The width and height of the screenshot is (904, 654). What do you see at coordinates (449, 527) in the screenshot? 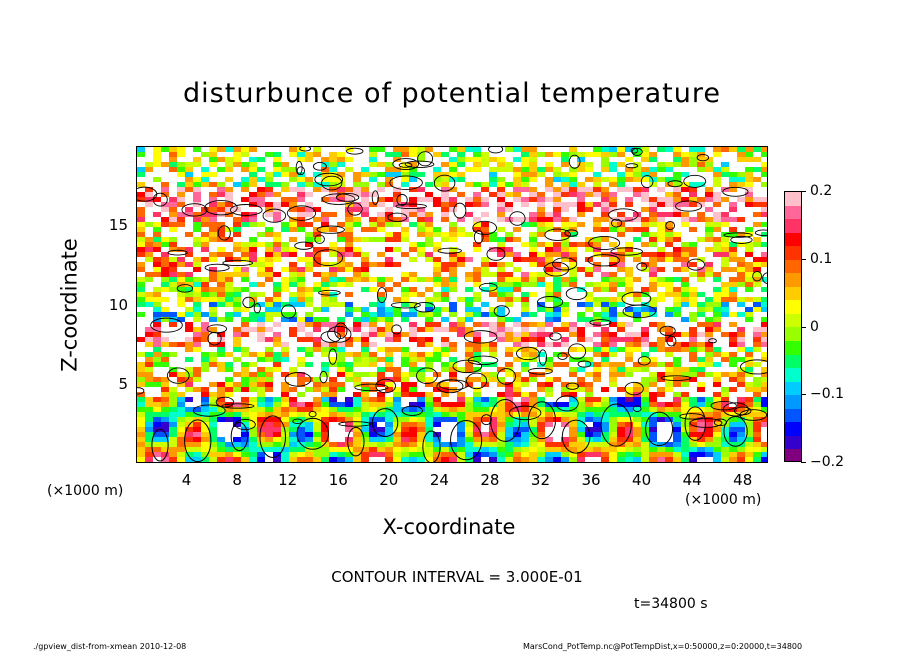
I see `x-axis-label-text: X-coordinate` at bounding box center [449, 527].